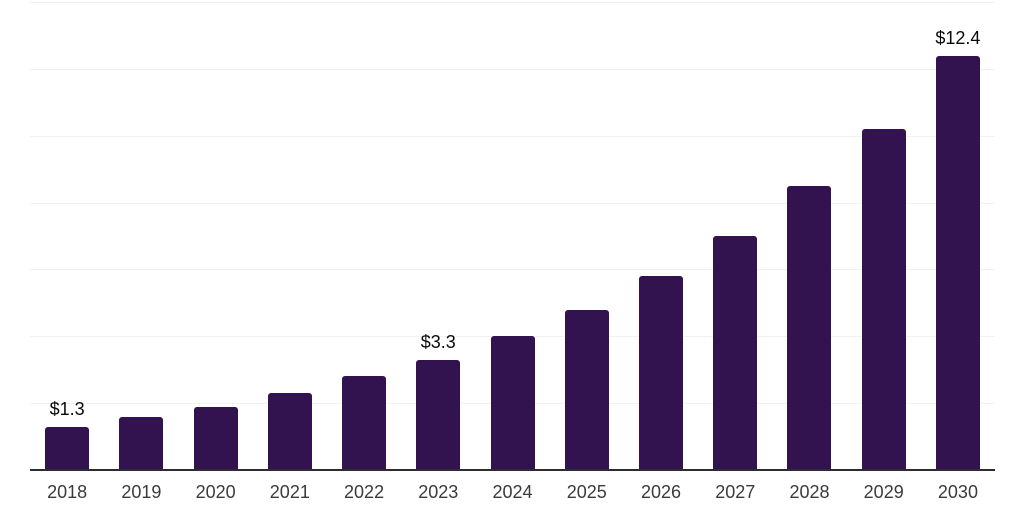  I want to click on bar-2026, so click(660, 373).